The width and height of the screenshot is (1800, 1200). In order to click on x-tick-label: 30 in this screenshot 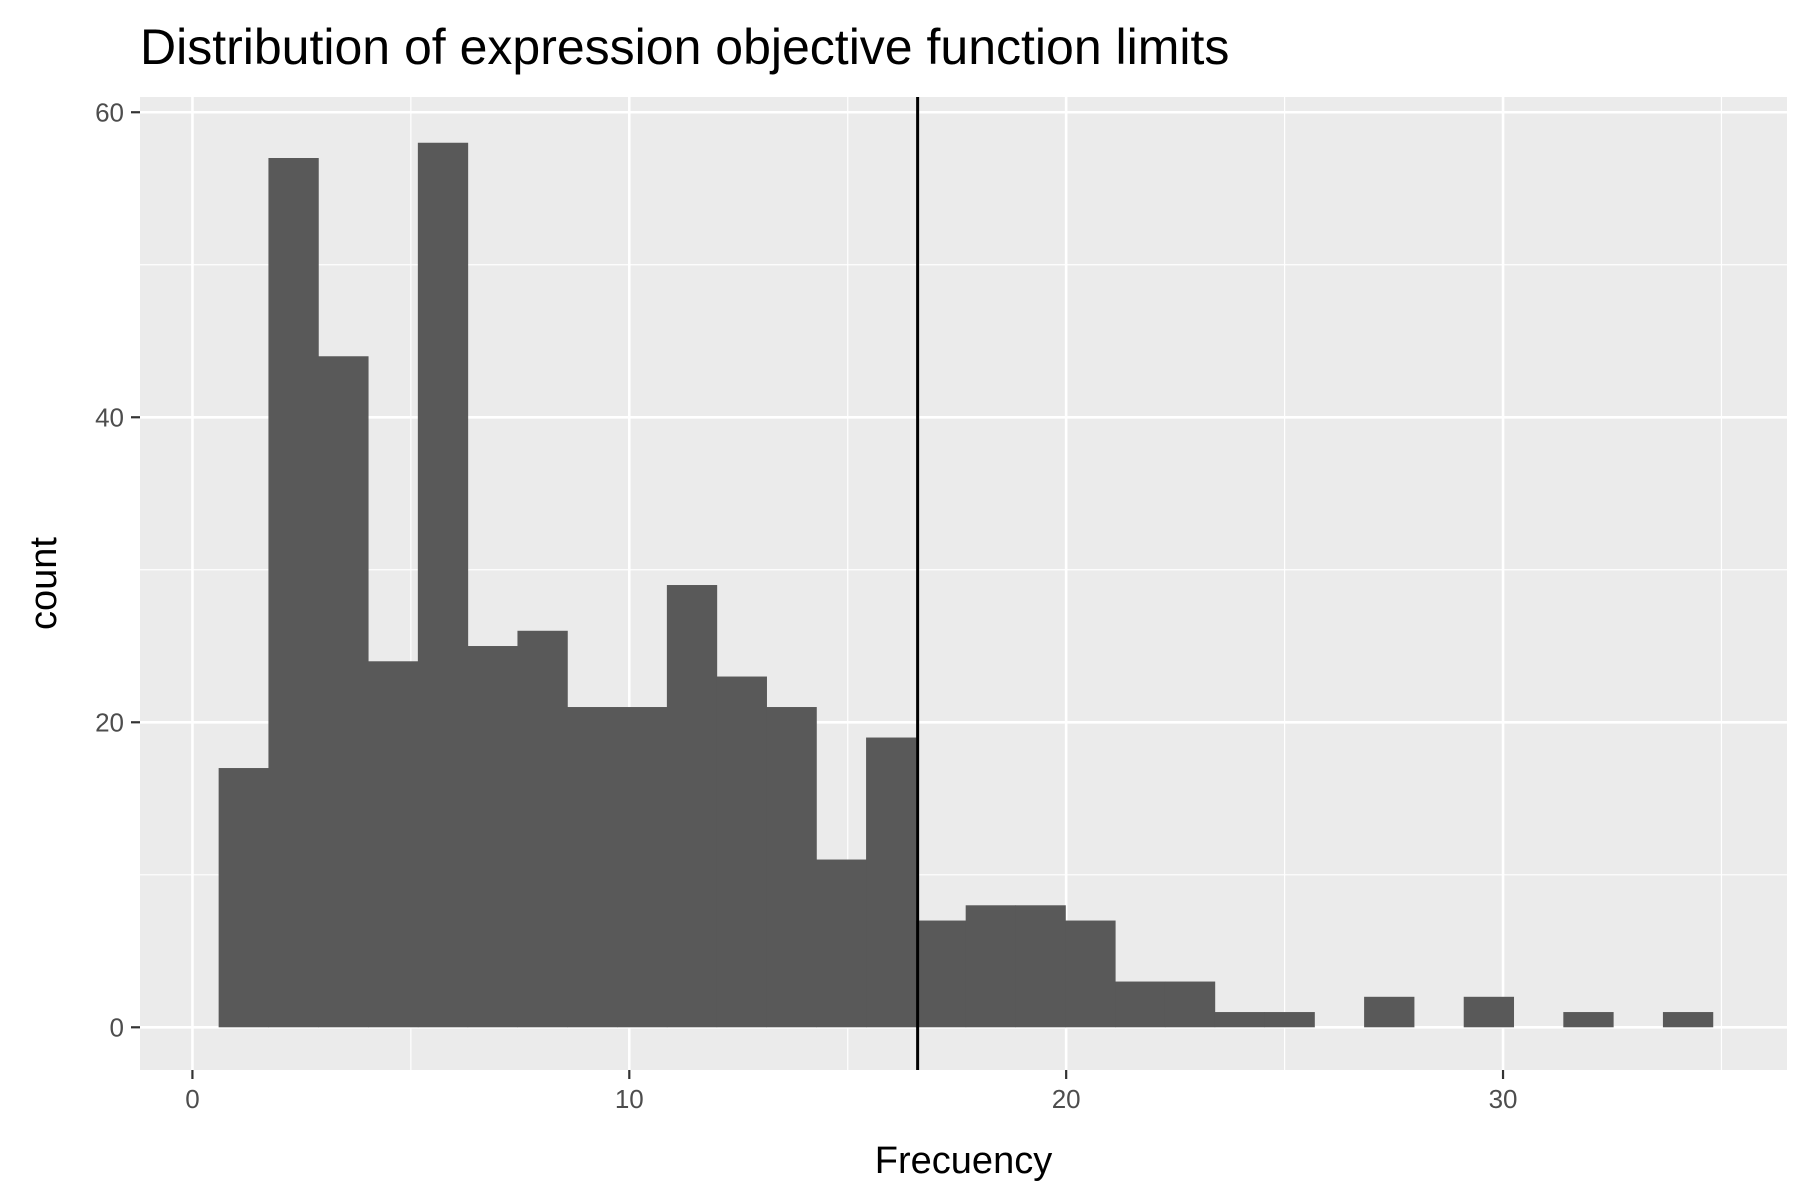, I will do `click(1503, 1099)`.